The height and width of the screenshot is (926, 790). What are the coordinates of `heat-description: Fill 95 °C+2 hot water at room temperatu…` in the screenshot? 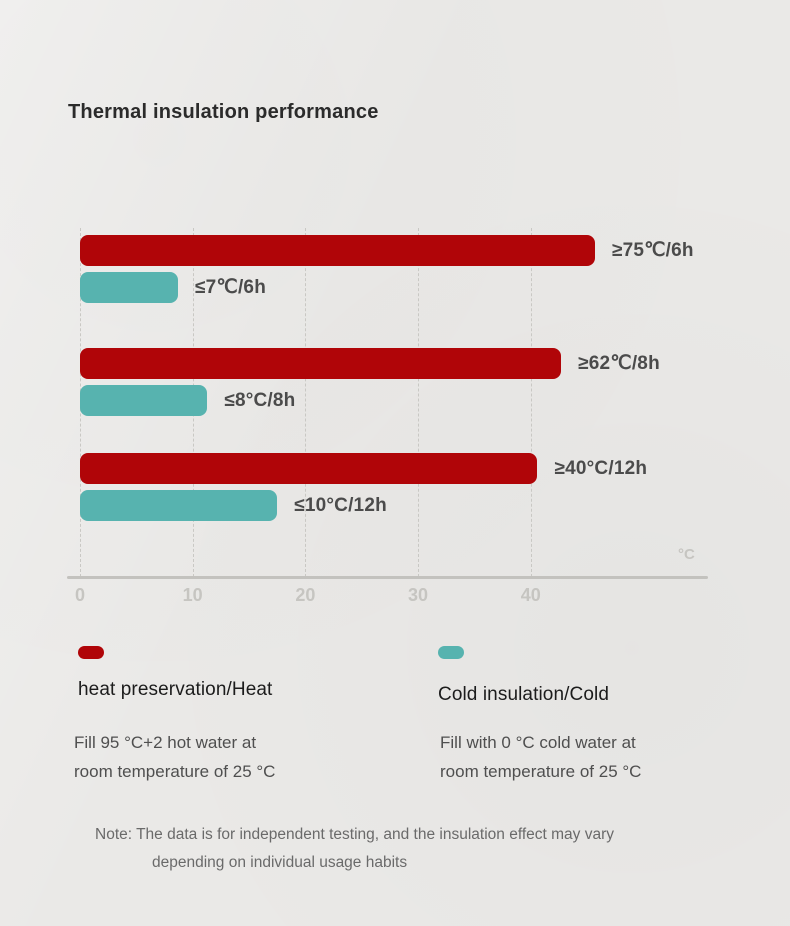 It's located at (174, 757).